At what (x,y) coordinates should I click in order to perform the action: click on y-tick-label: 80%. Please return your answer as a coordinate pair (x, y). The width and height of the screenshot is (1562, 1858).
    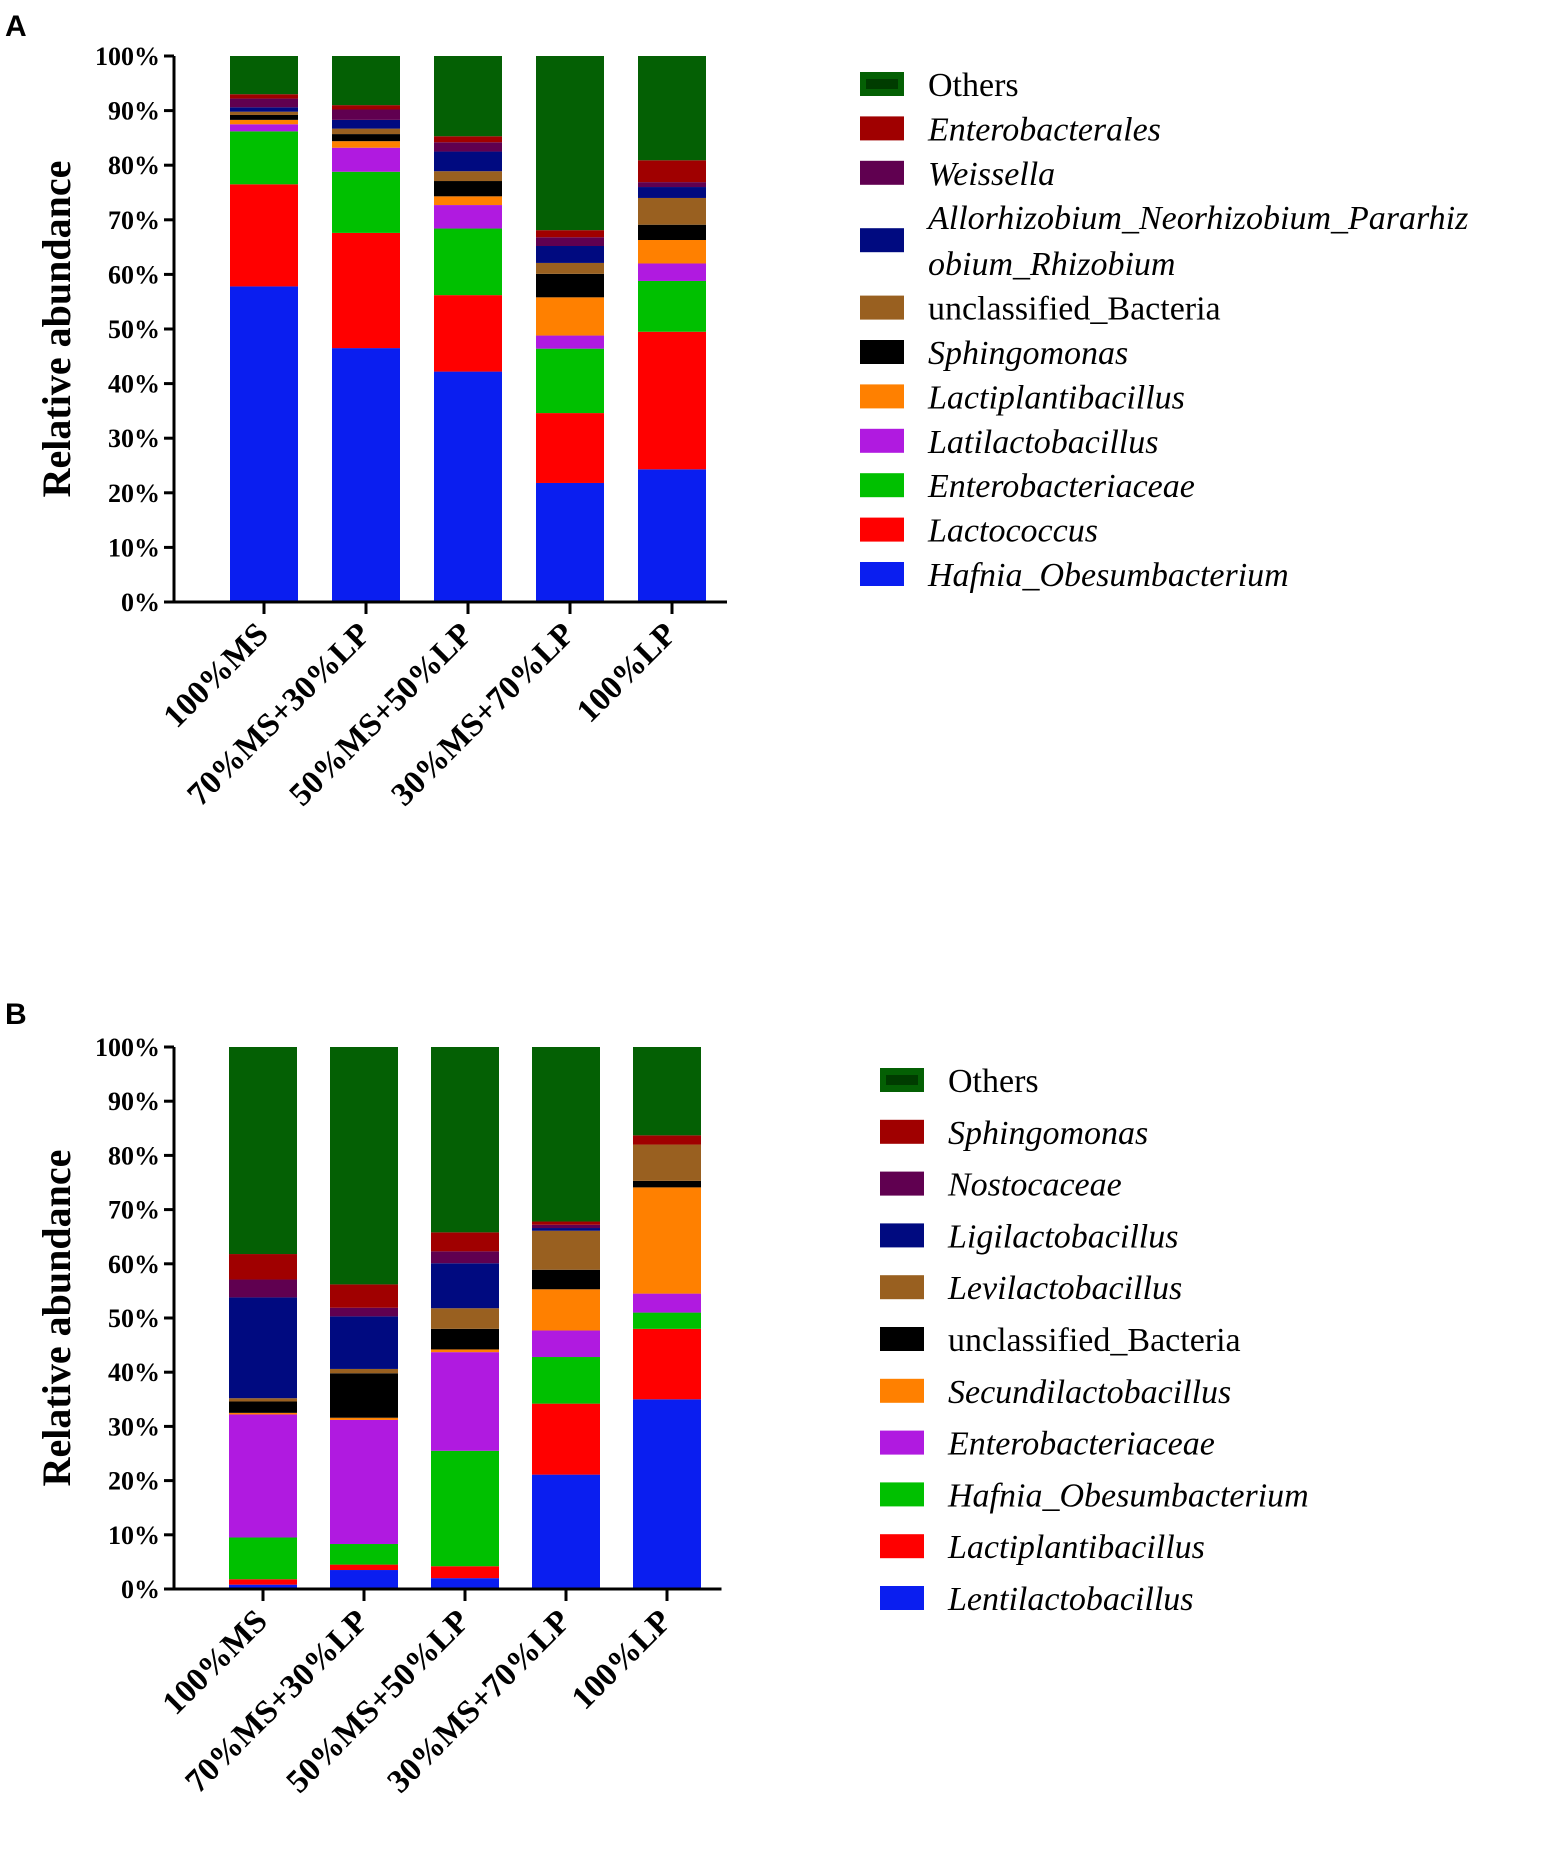
    Looking at the image, I should click on (134, 1155).